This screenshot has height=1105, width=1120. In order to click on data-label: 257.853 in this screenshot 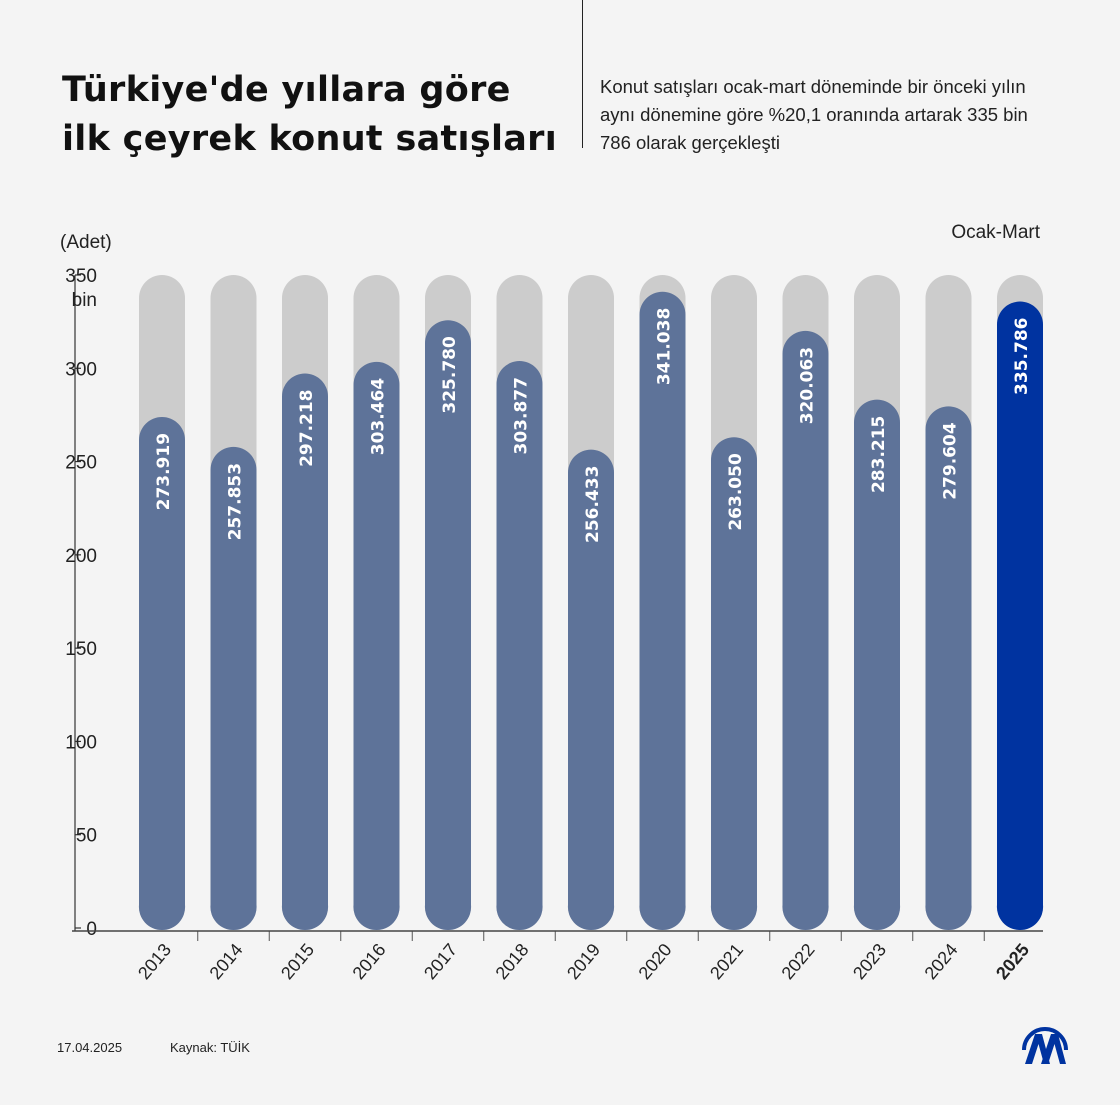, I will do `click(236, 501)`.